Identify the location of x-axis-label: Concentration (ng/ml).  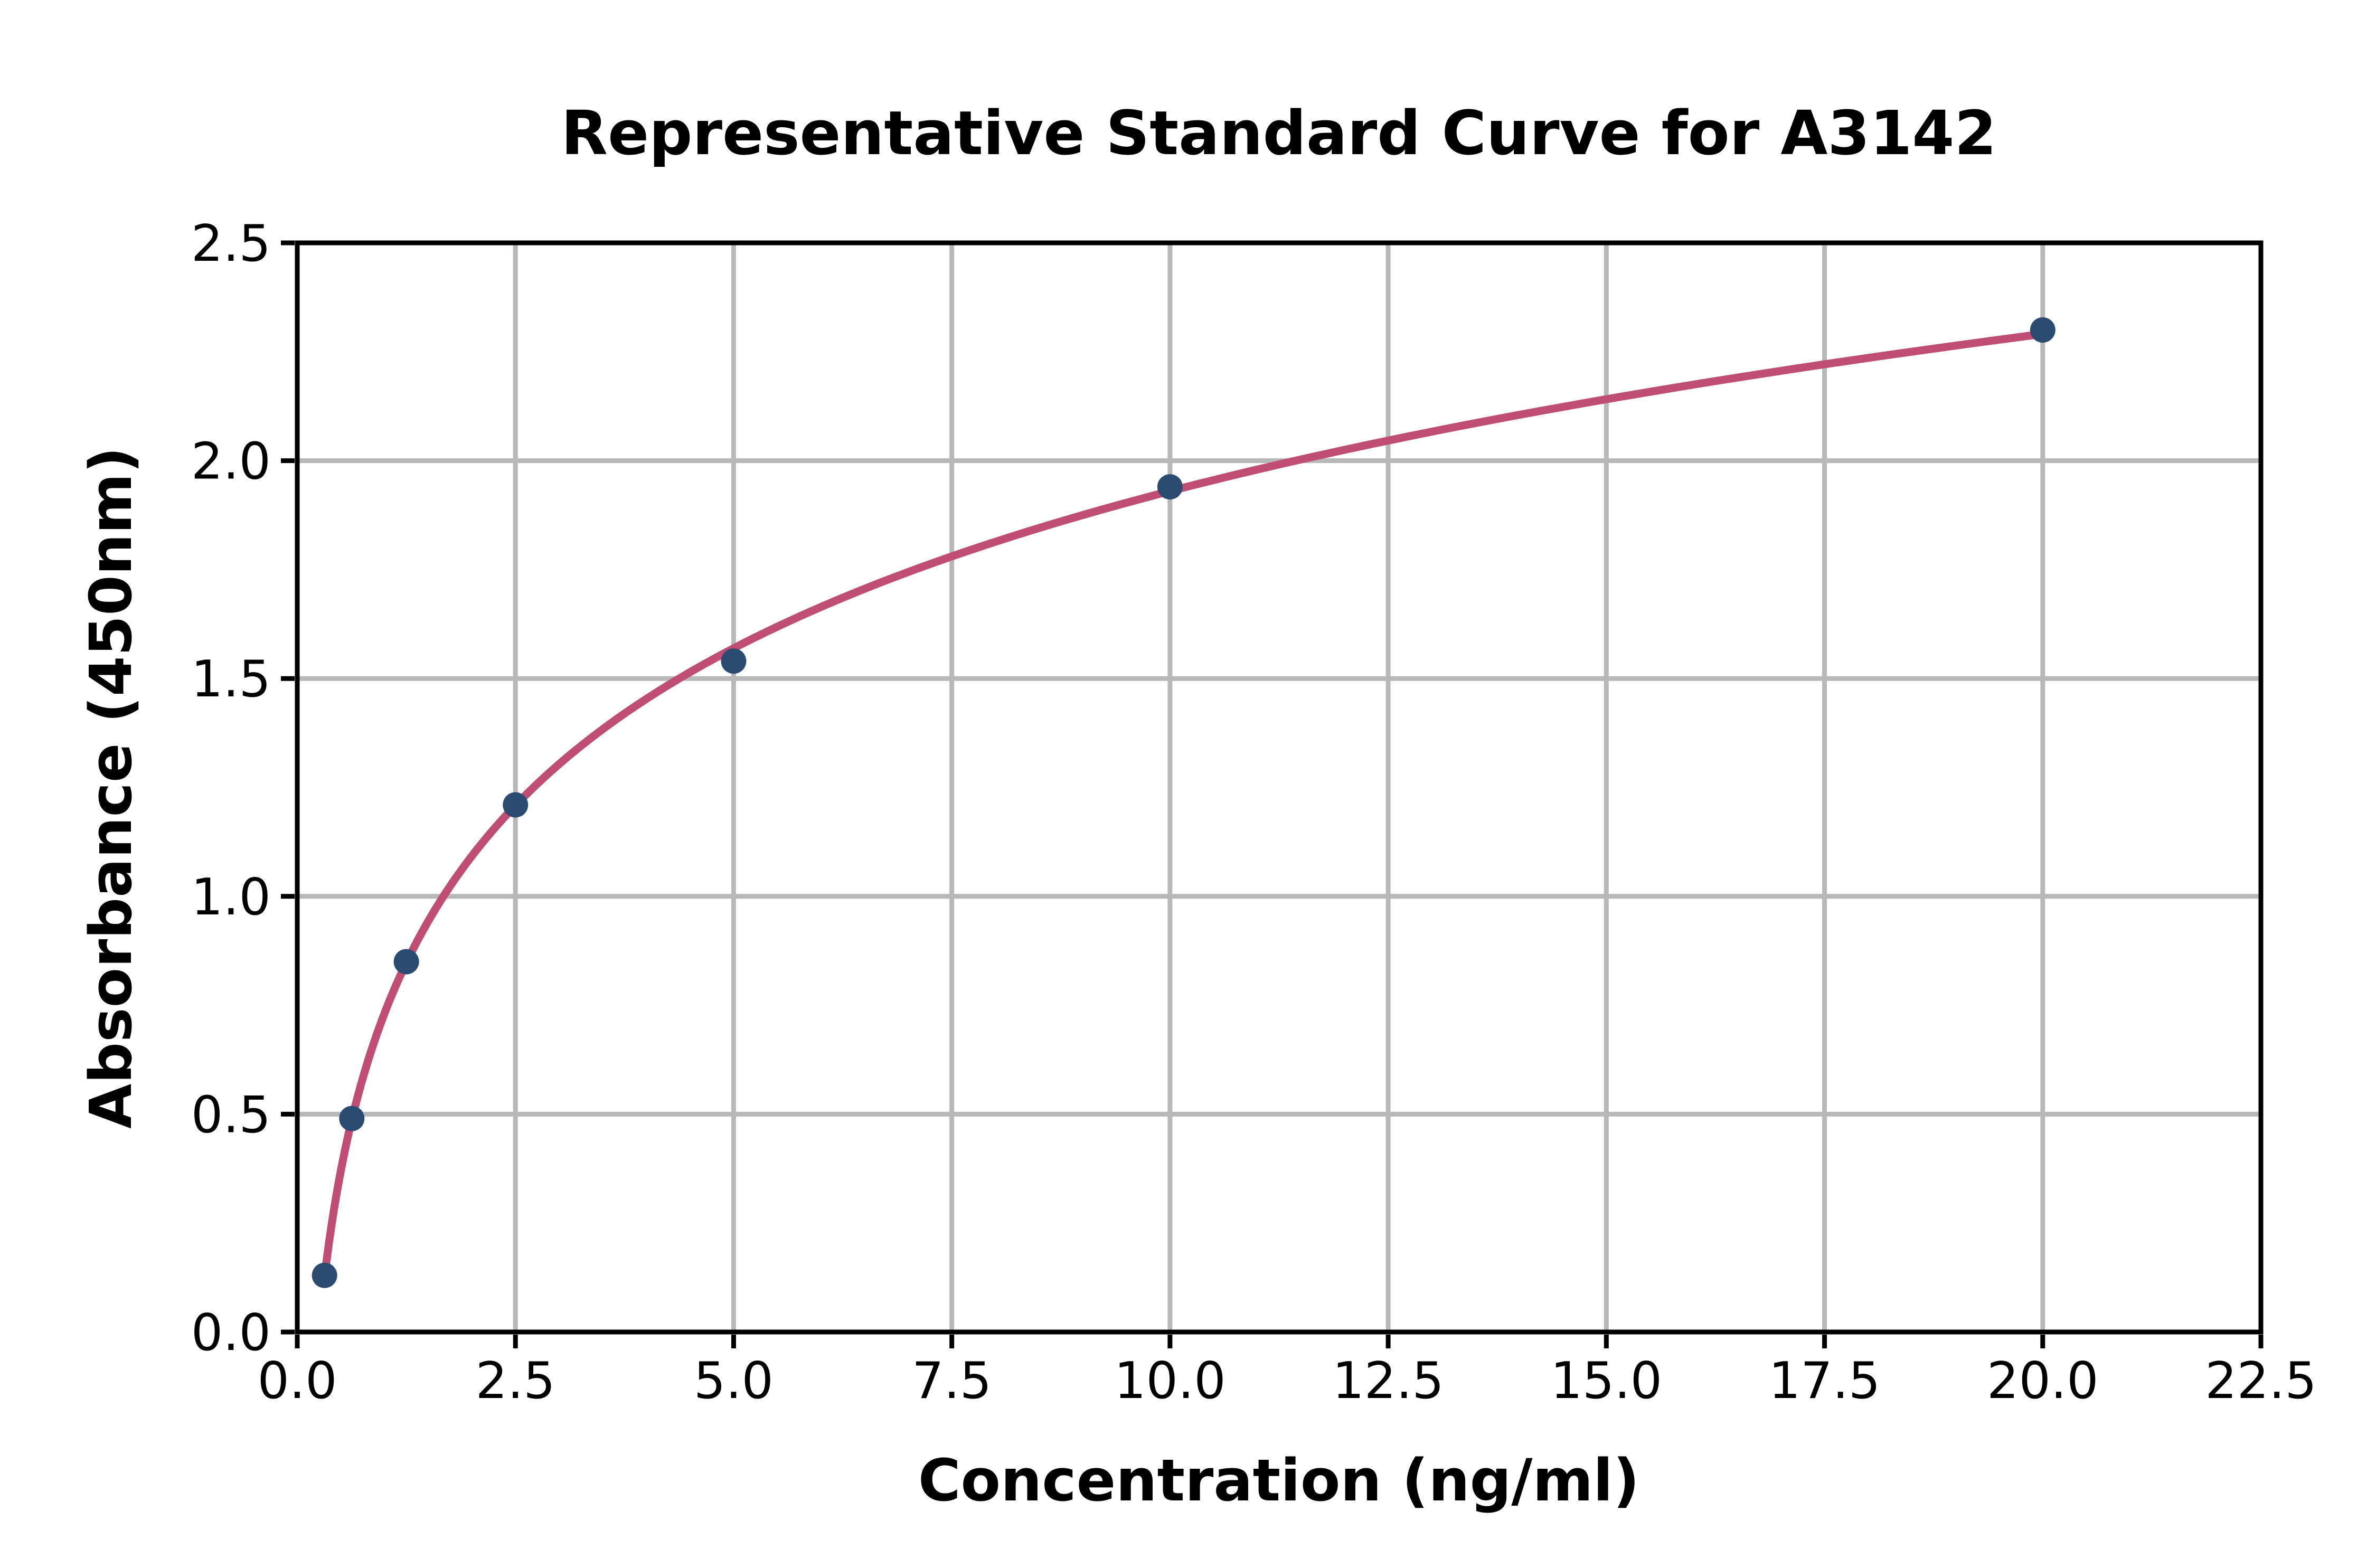
(1279, 1481).